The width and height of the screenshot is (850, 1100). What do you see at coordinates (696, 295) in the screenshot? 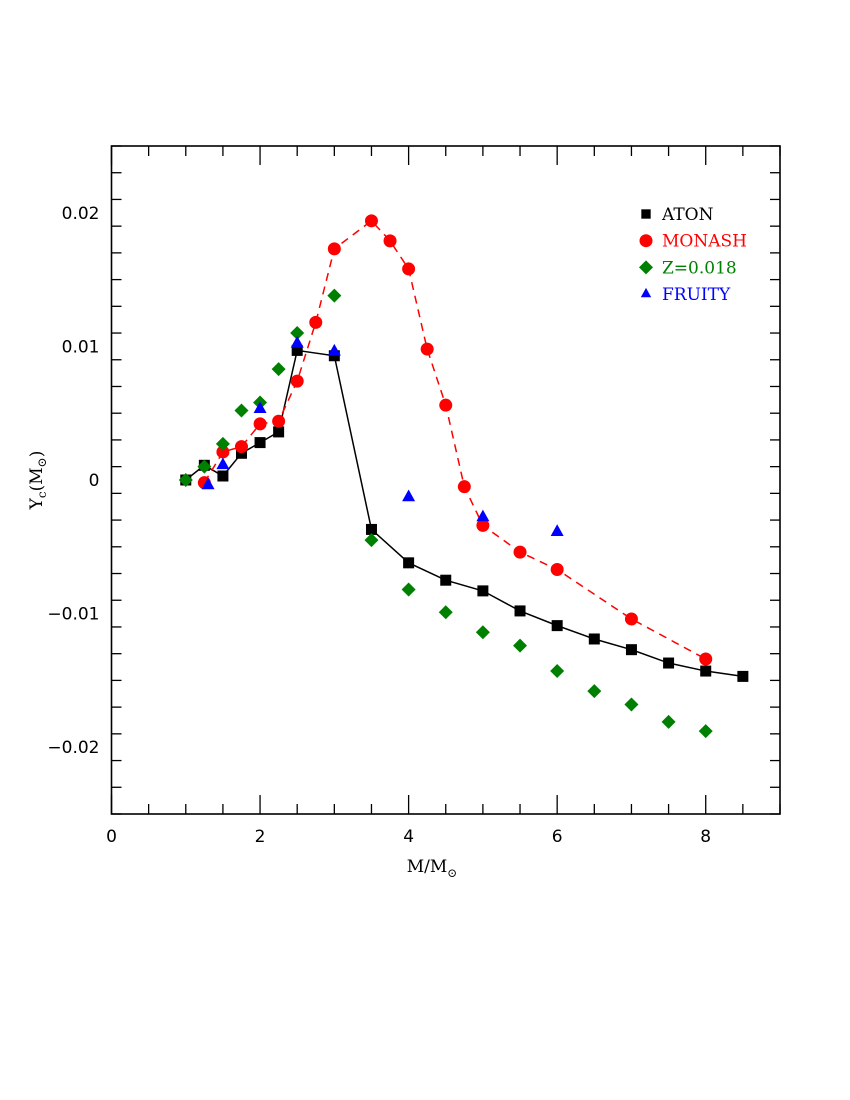
I see `legend-label: FRUITY` at bounding box center [696, 295].